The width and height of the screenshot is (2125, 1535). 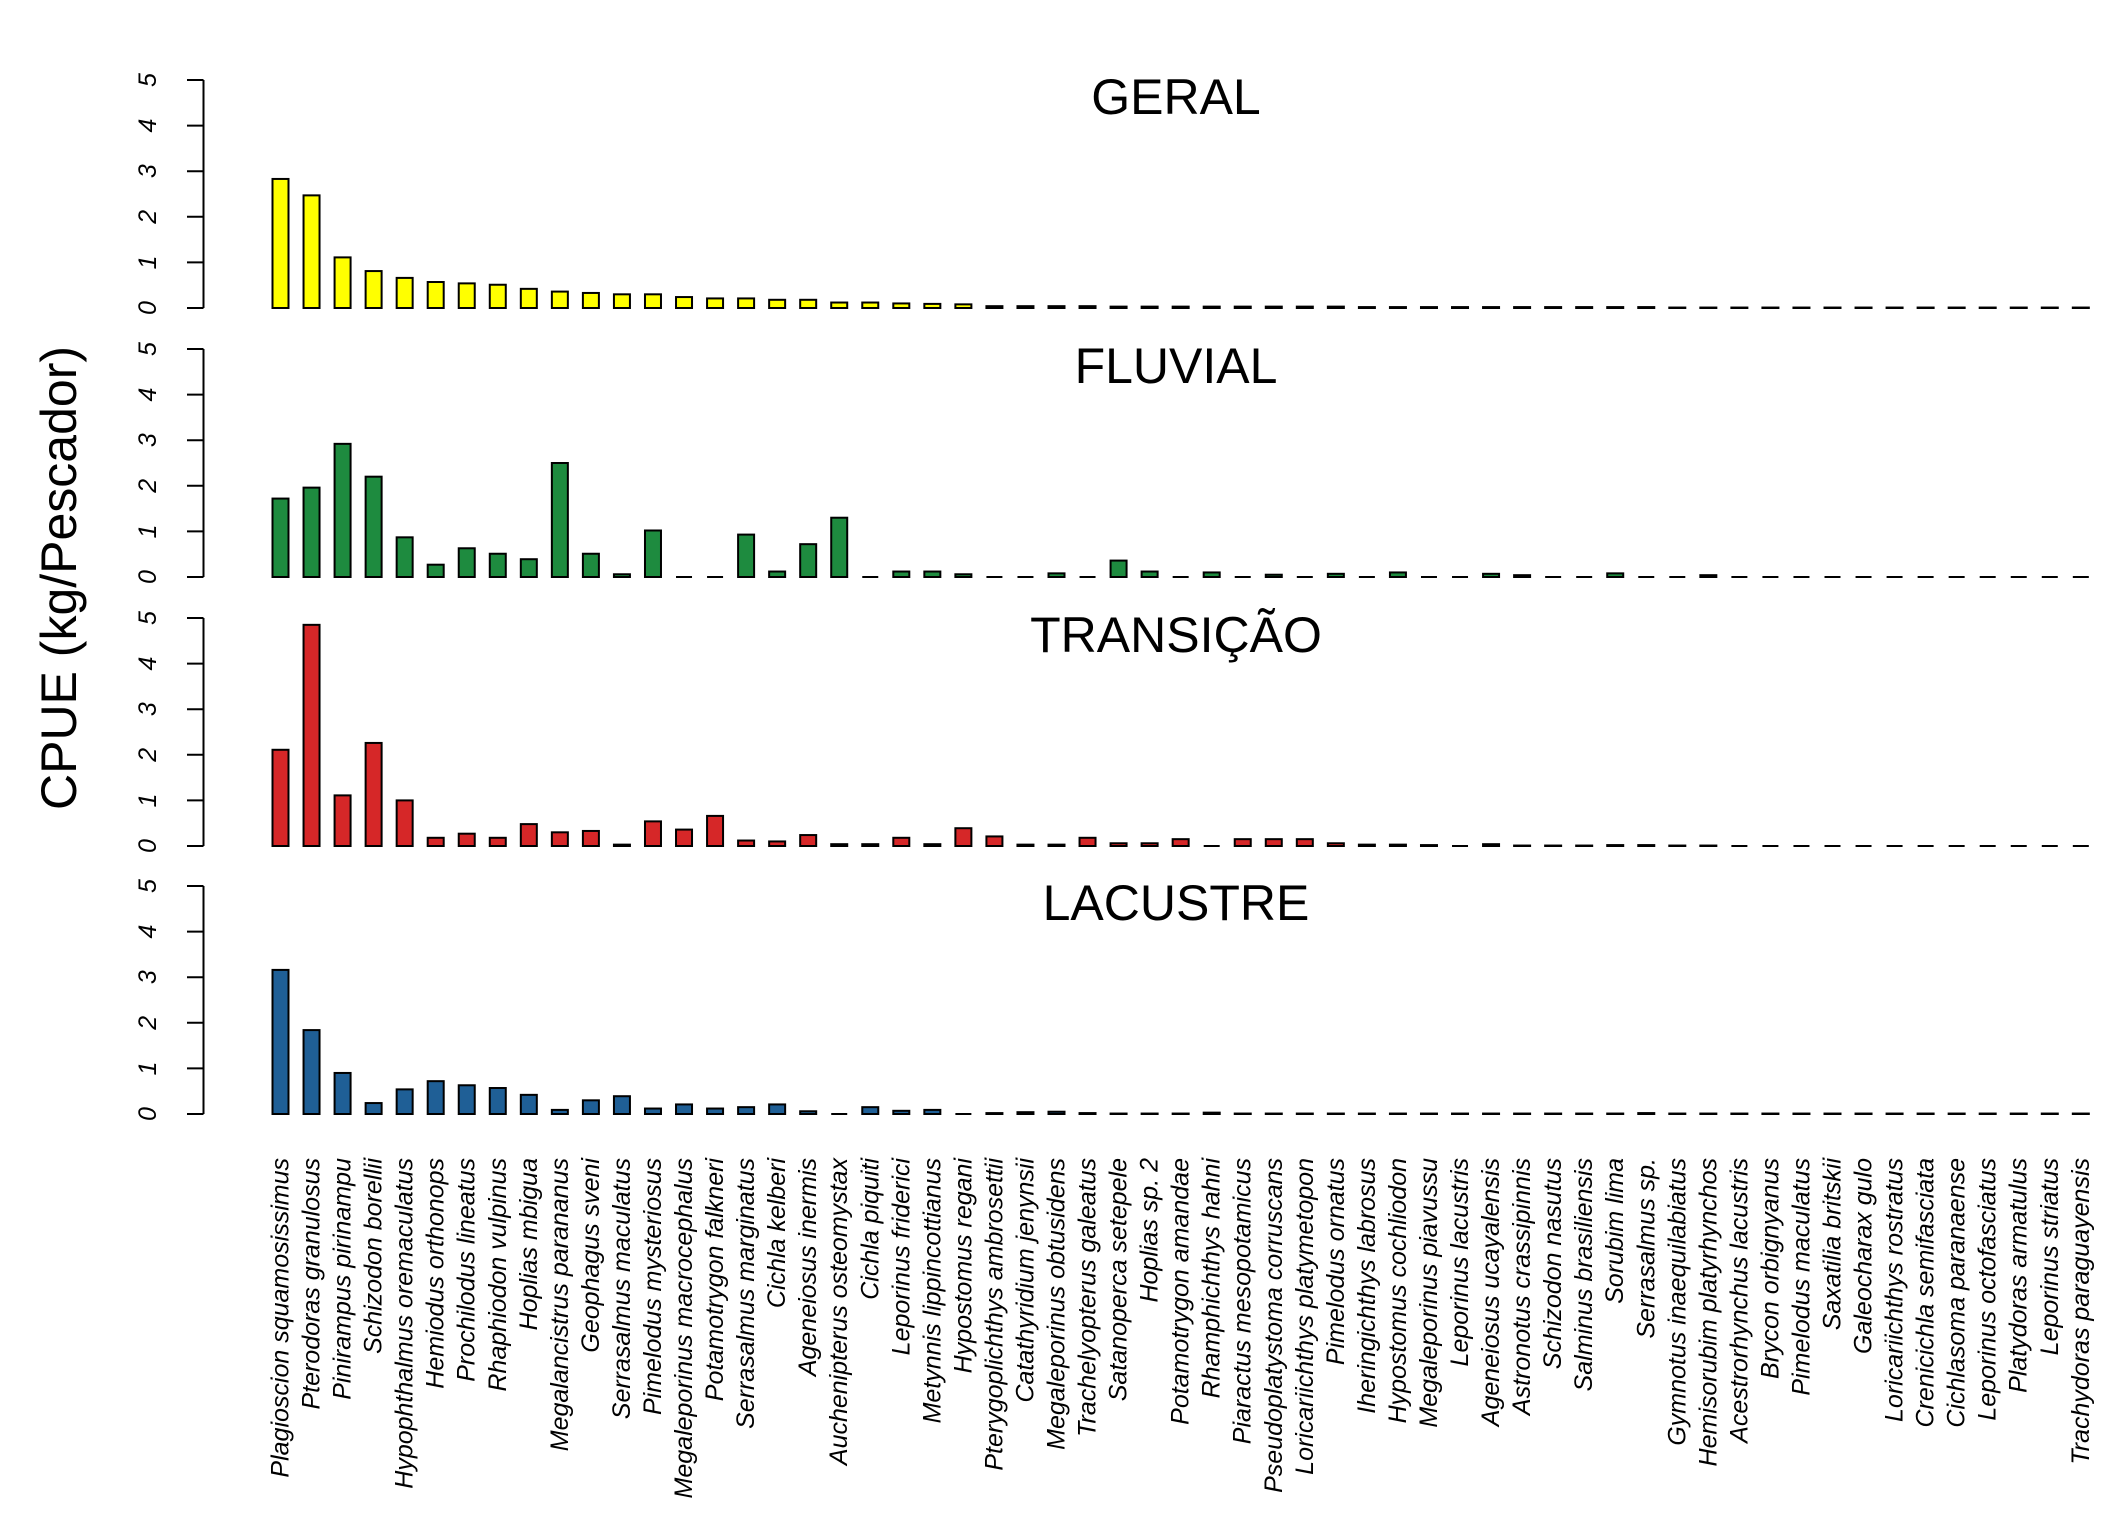 I want to click on x-tick-label: Ageneiosus ucayalensis, so click(x=1491, y=1293).